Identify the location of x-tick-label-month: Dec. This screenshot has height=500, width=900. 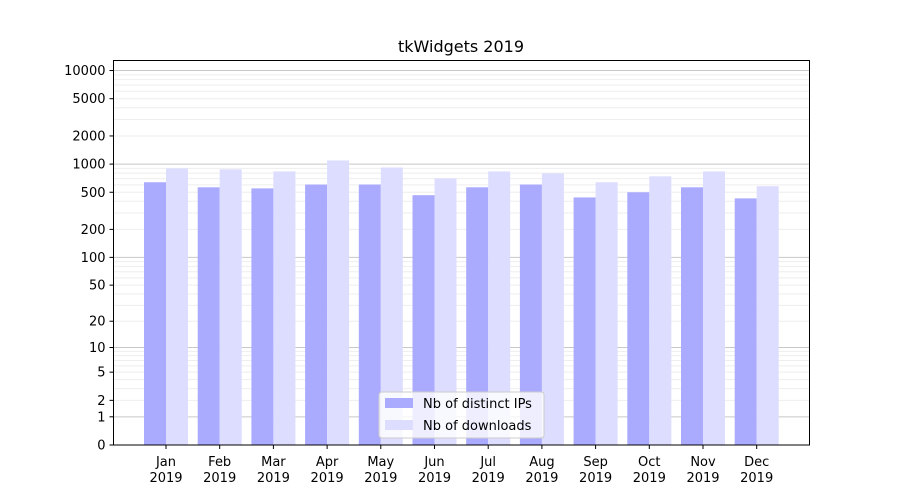
(756, 462).